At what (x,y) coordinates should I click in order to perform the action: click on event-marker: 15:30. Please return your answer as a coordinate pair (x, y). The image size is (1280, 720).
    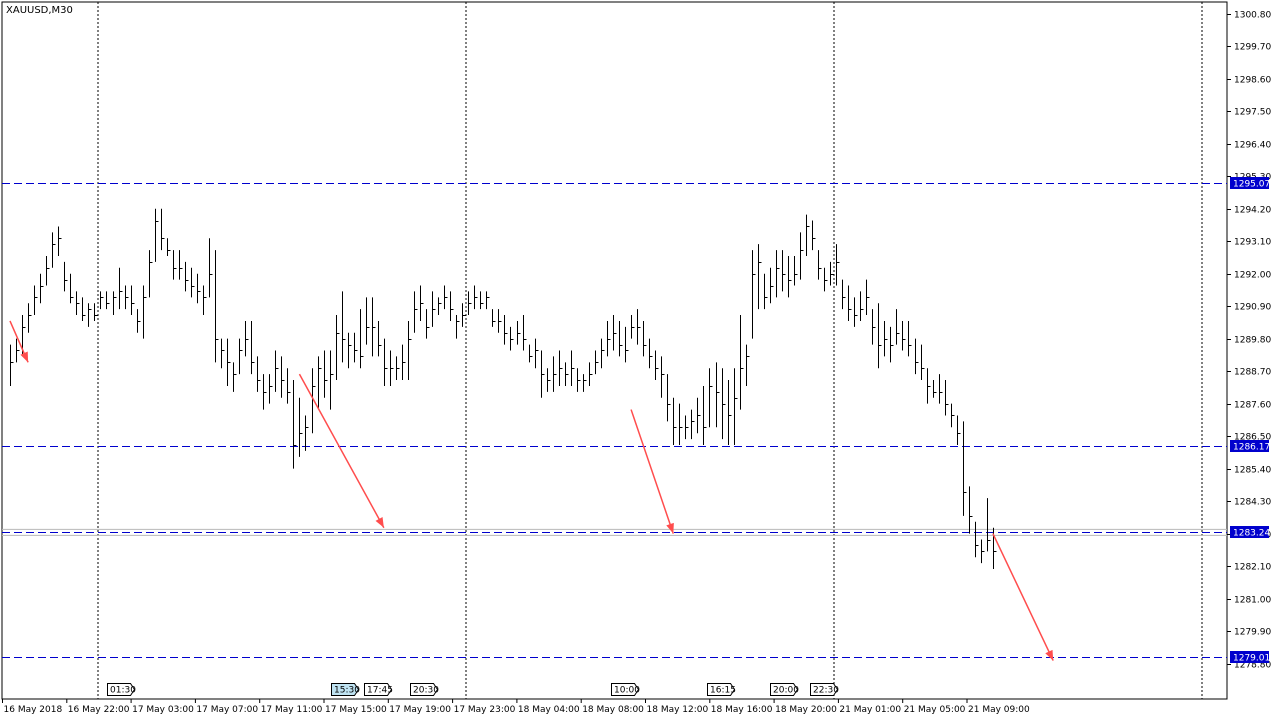
    Looking at the image, I should click on (346, 689).